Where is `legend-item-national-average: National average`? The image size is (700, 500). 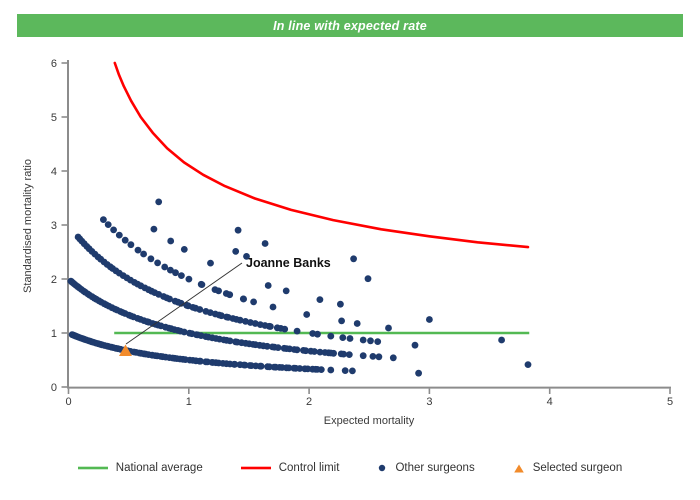 legend-item-national-average: National average is located at coordinates (140, 468).